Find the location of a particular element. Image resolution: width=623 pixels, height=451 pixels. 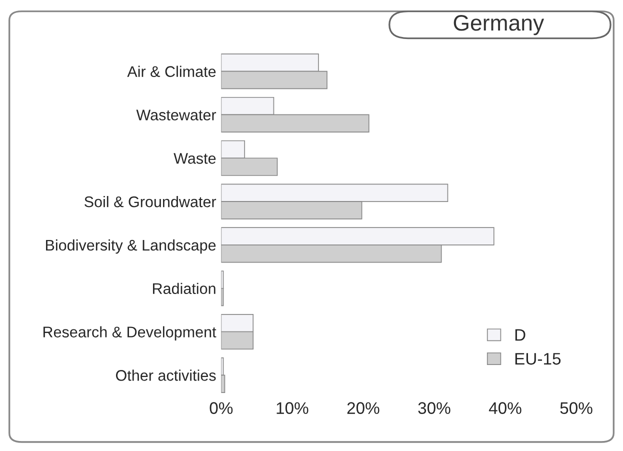

y-tick-label: Research & Development is located at coordinates (129, 333).